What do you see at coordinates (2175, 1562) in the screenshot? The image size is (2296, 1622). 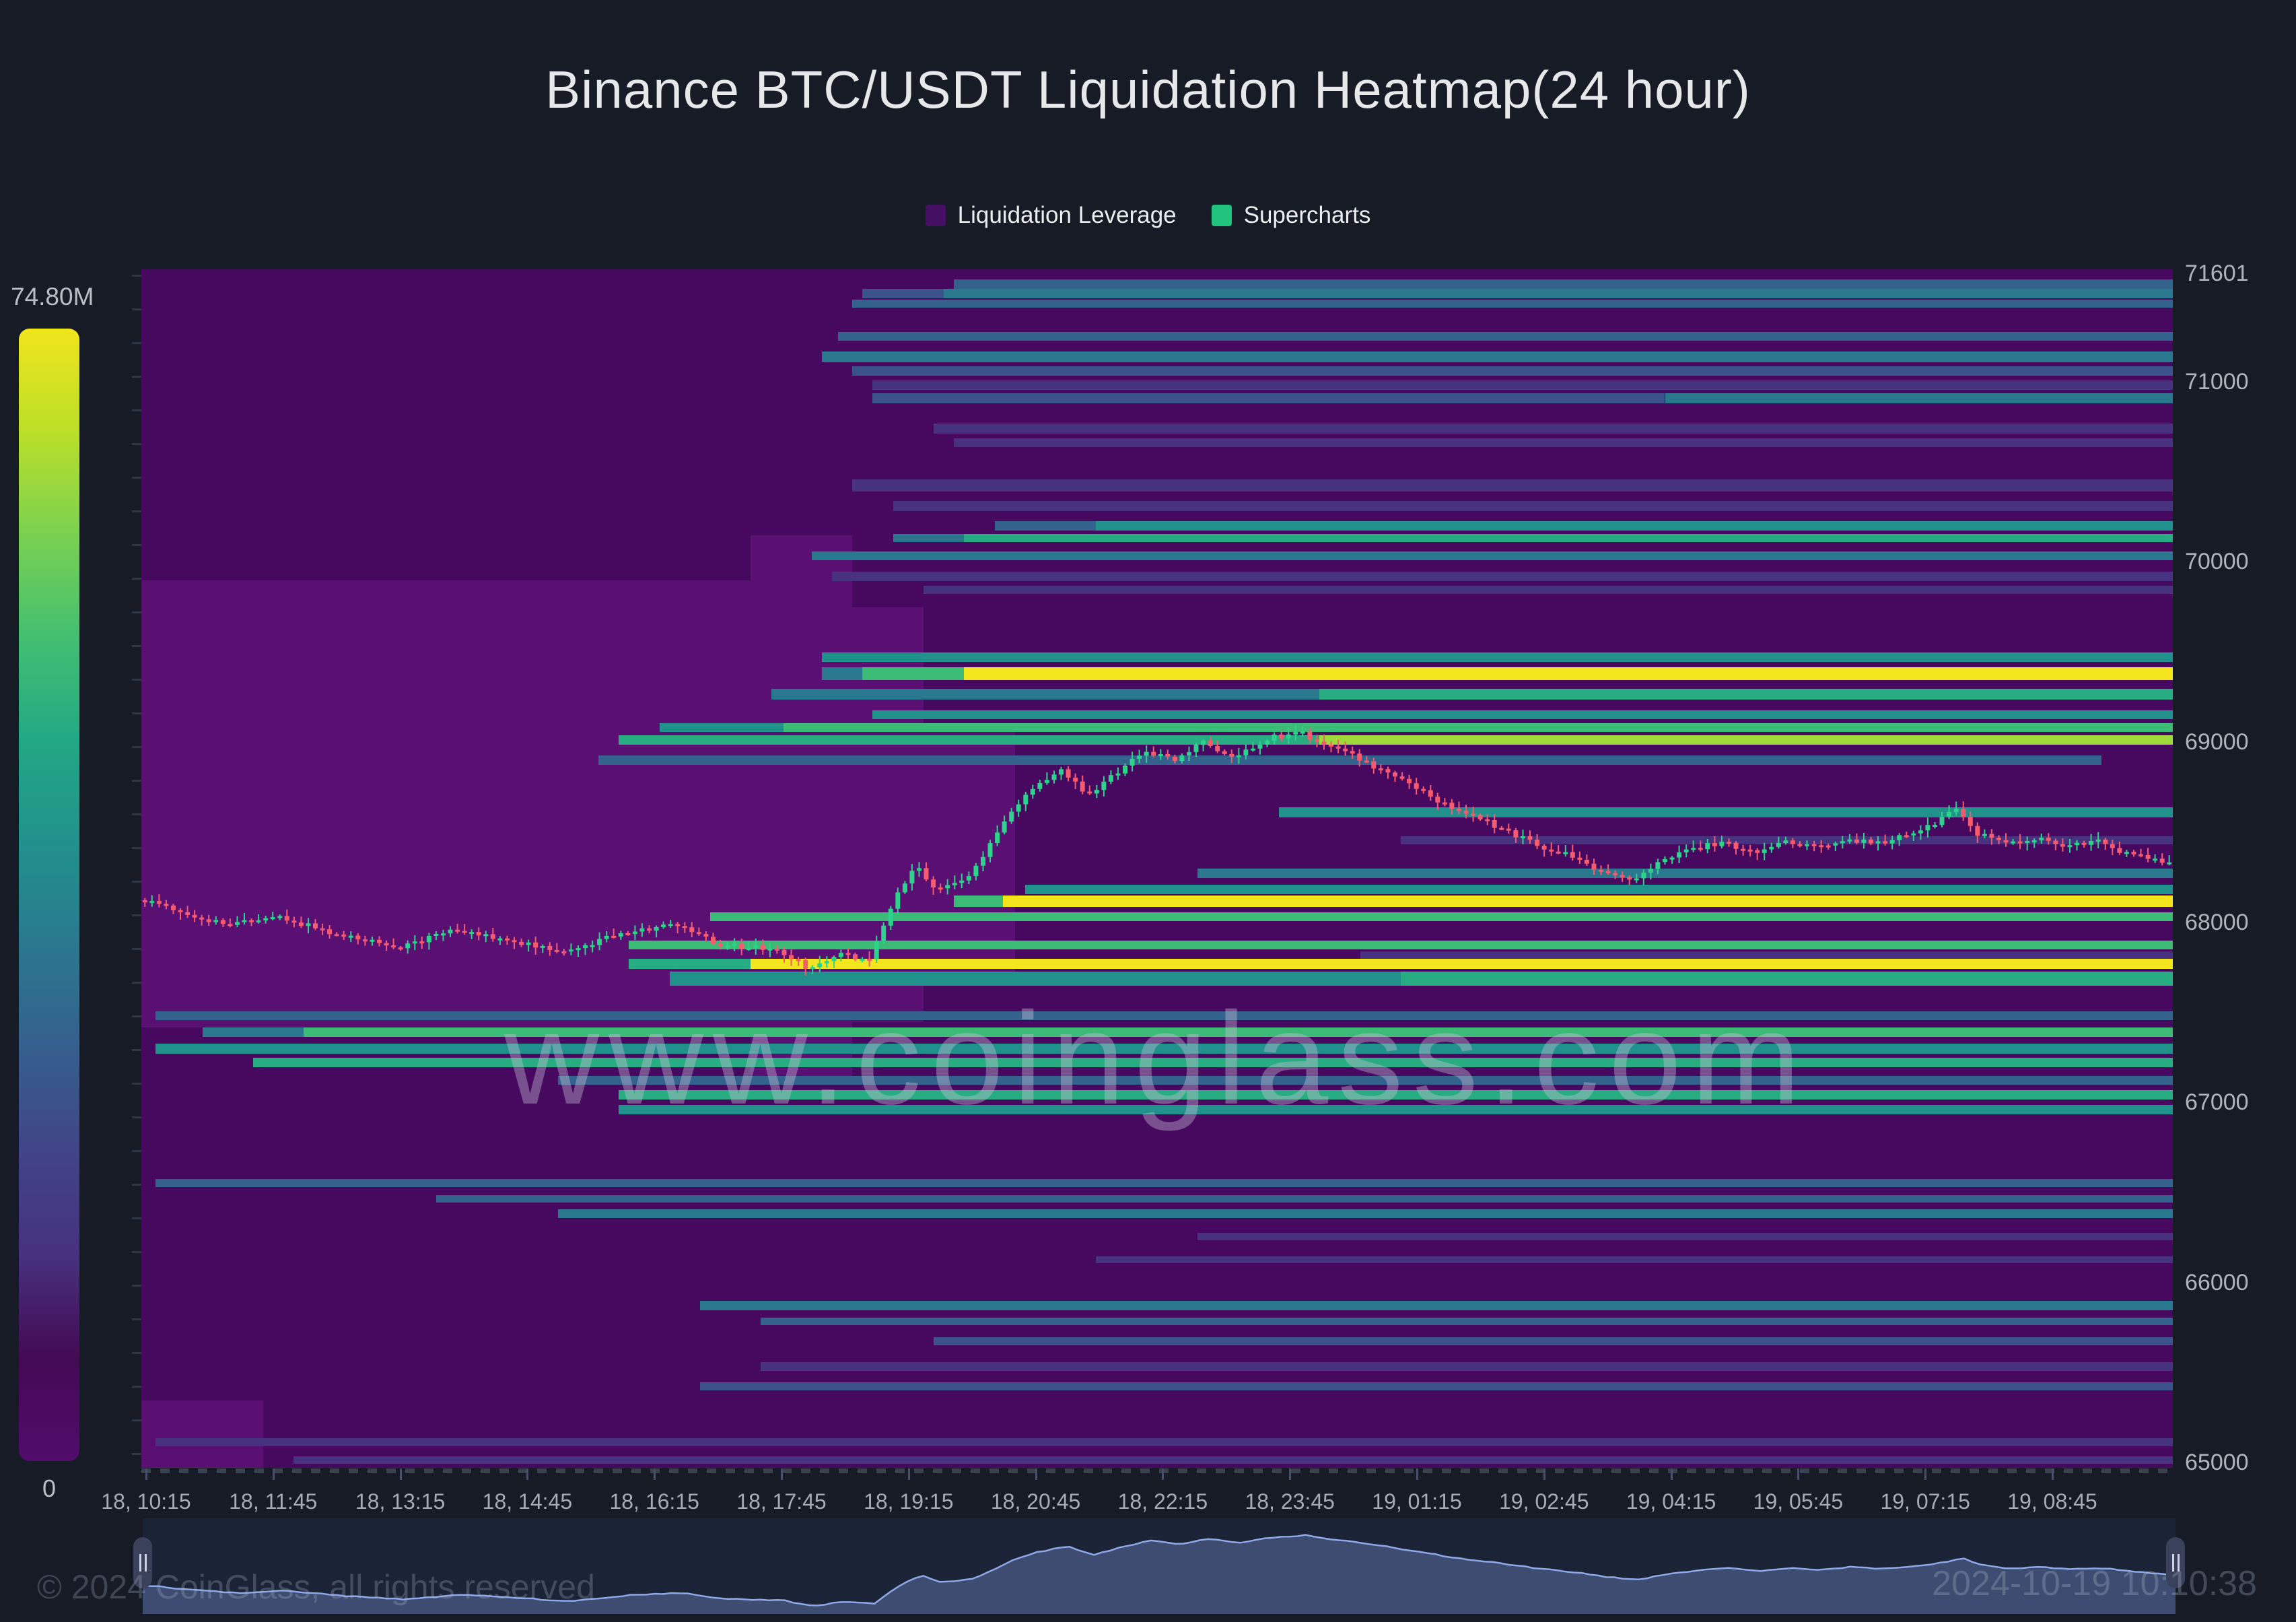 I see `navigator-right-handle` at bounding box center [2175, 1562].